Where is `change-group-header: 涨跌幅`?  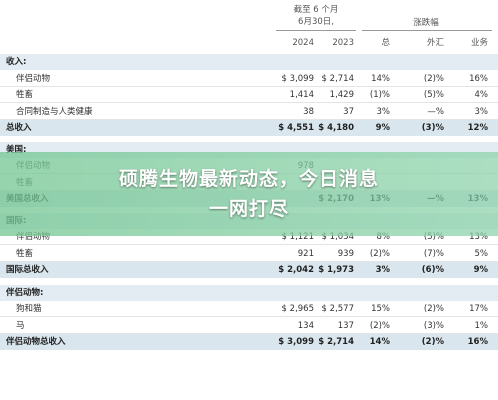 change-group-header: 涨跌幅 is located at coordinates (426, 23).